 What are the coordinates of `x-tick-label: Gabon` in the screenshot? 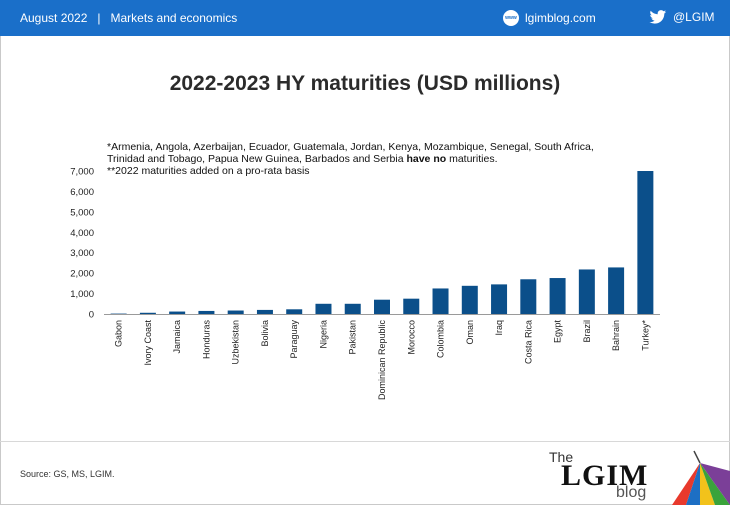 It's located at (119, 333).